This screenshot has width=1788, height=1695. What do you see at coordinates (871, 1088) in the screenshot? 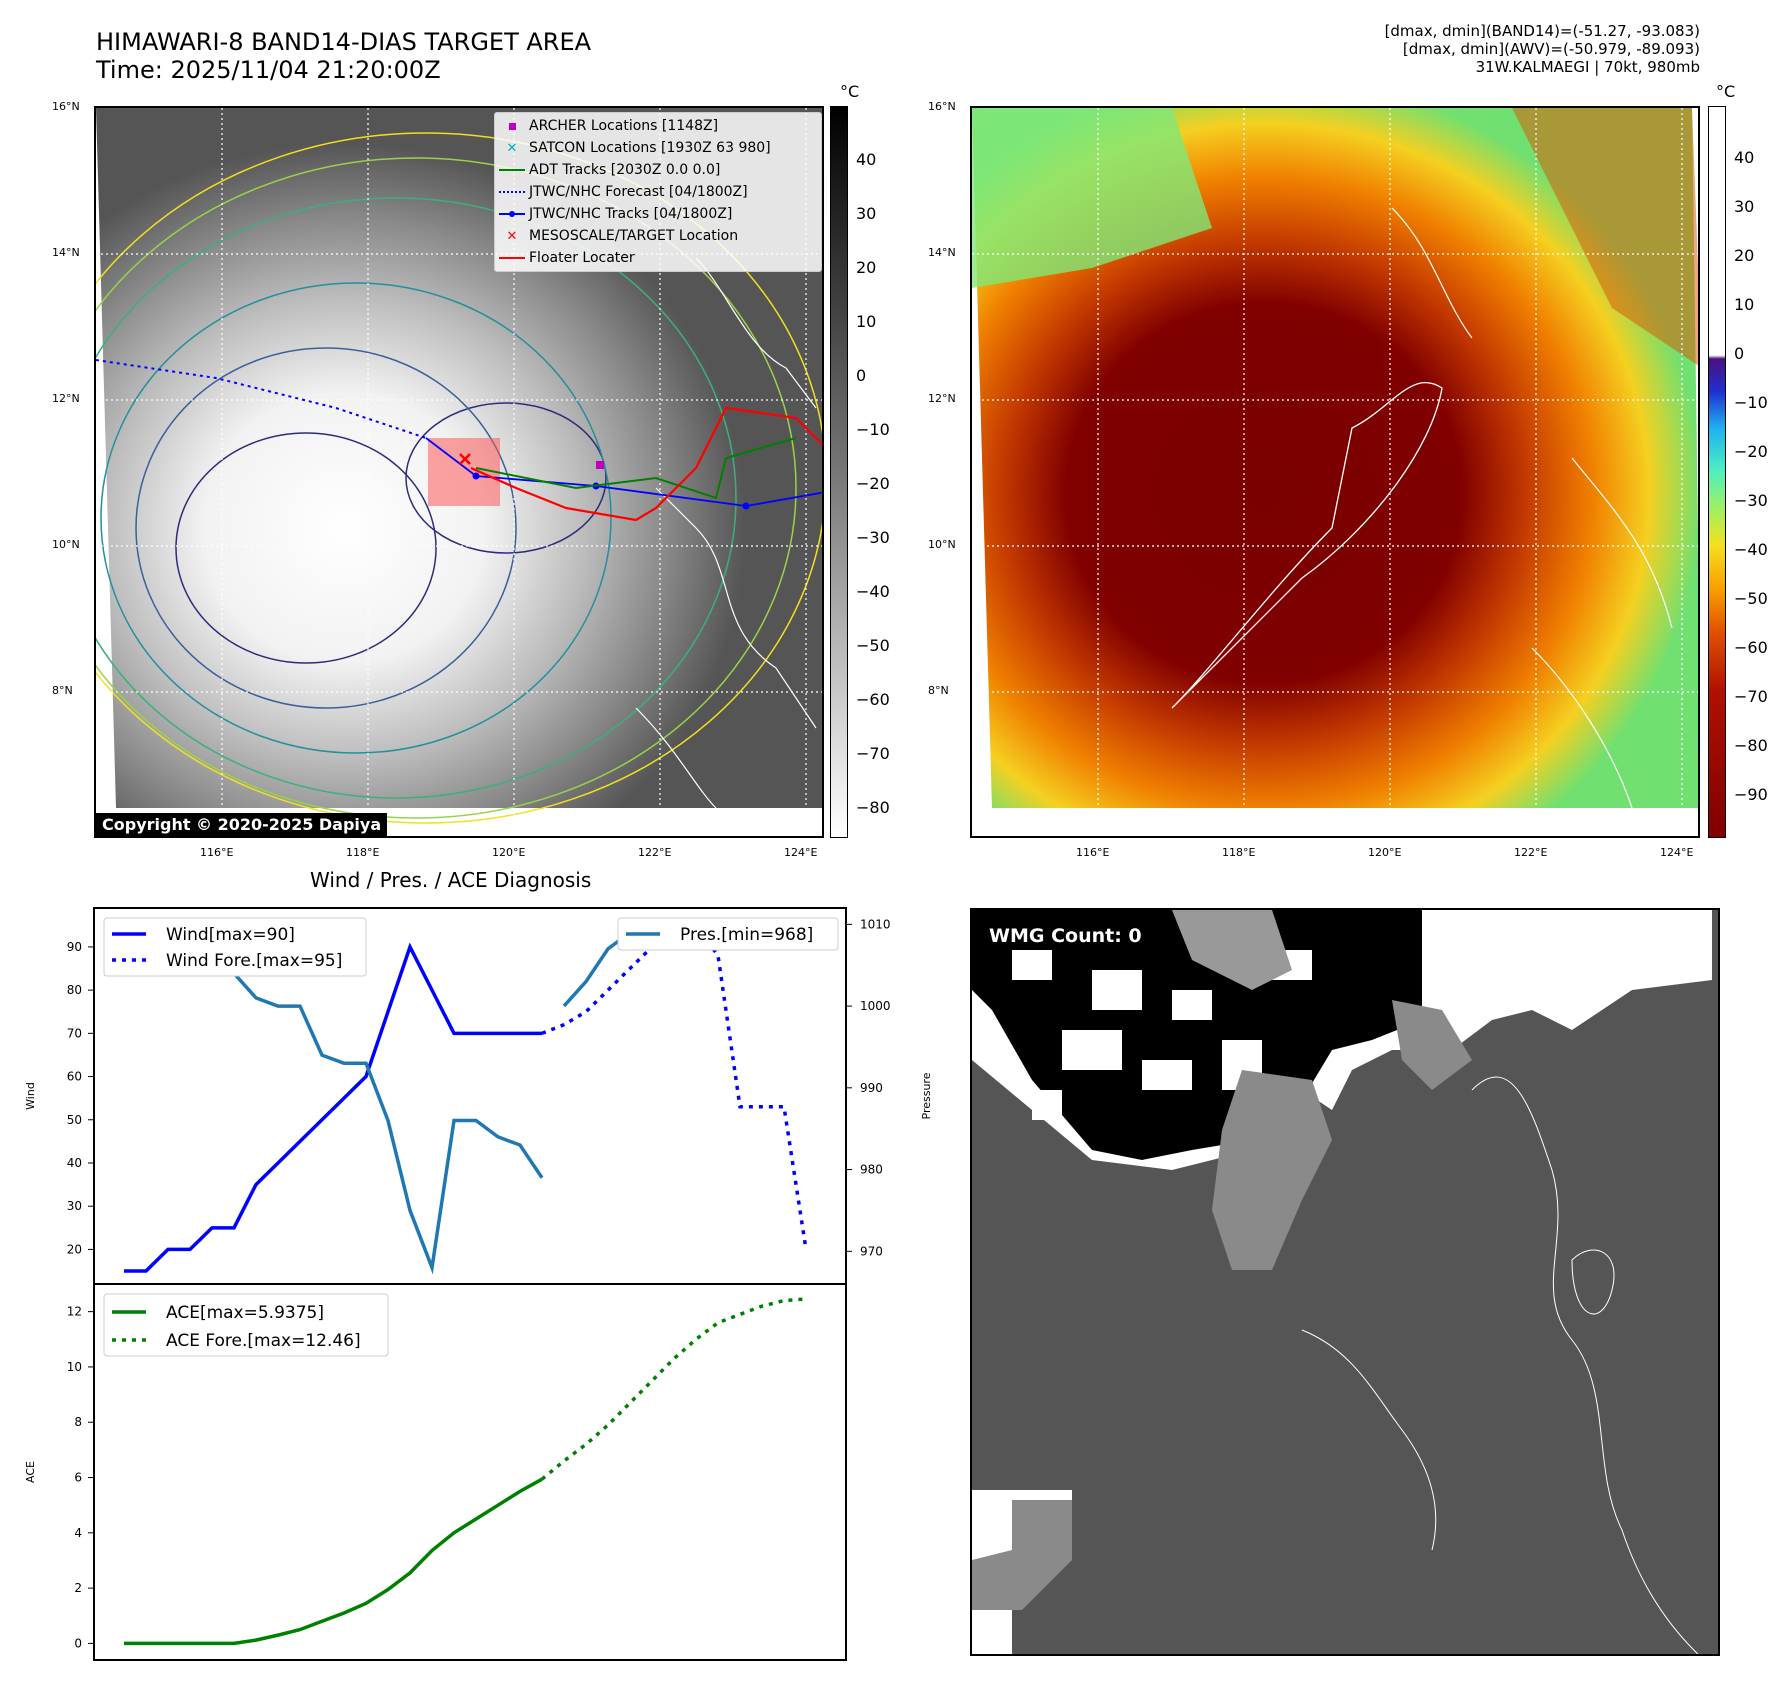
I see `y2-tick-label: 990` at bounding box center [871, 1088].